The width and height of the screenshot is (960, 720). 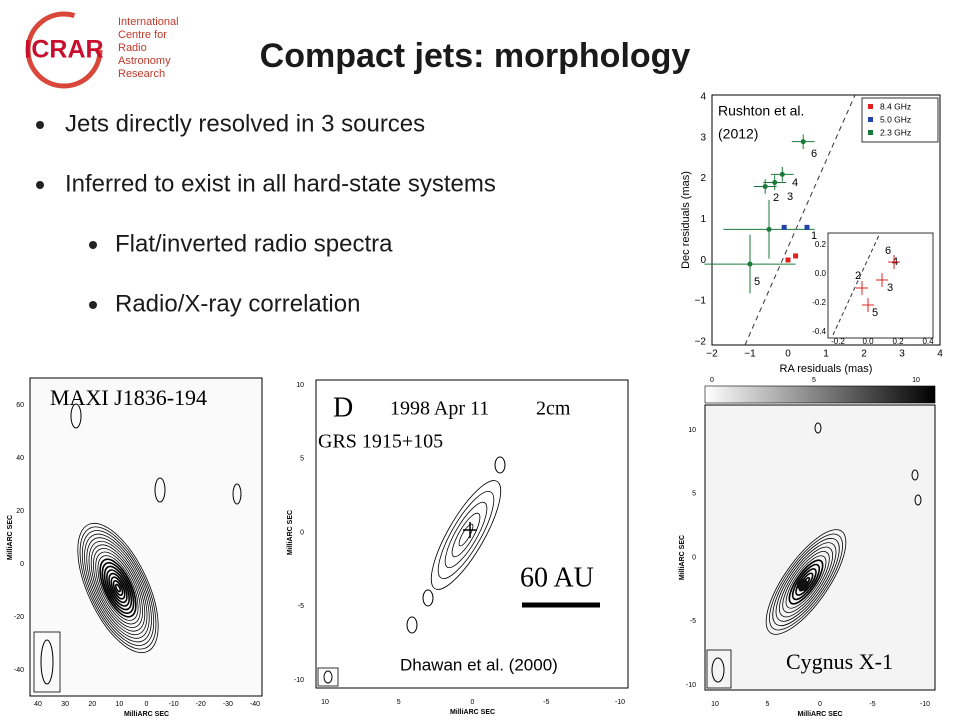 What do you see at coordinates (703, 219) in the screenshot?
I see `y-tick-label: 1` at bounding box center [703, 219].